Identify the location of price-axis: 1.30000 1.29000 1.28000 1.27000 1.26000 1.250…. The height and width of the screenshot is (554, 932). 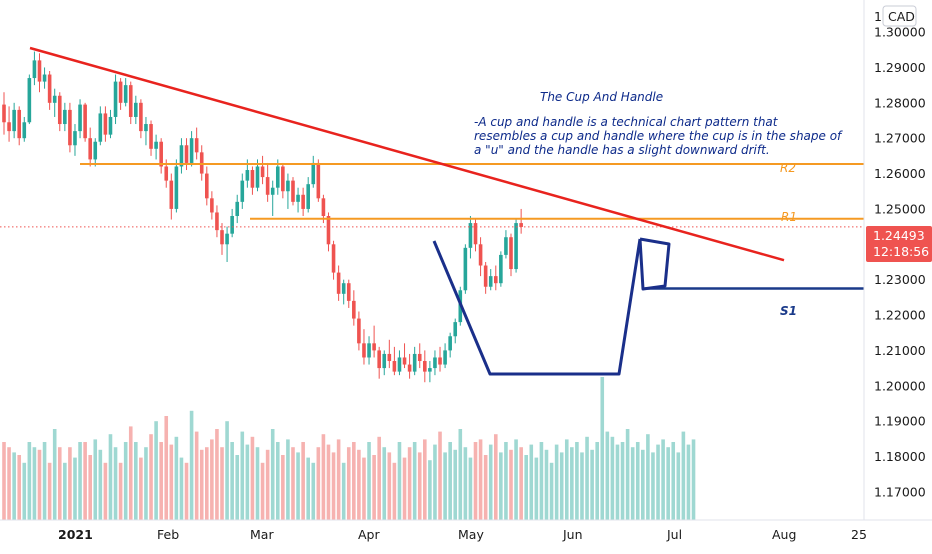
(894, 260).